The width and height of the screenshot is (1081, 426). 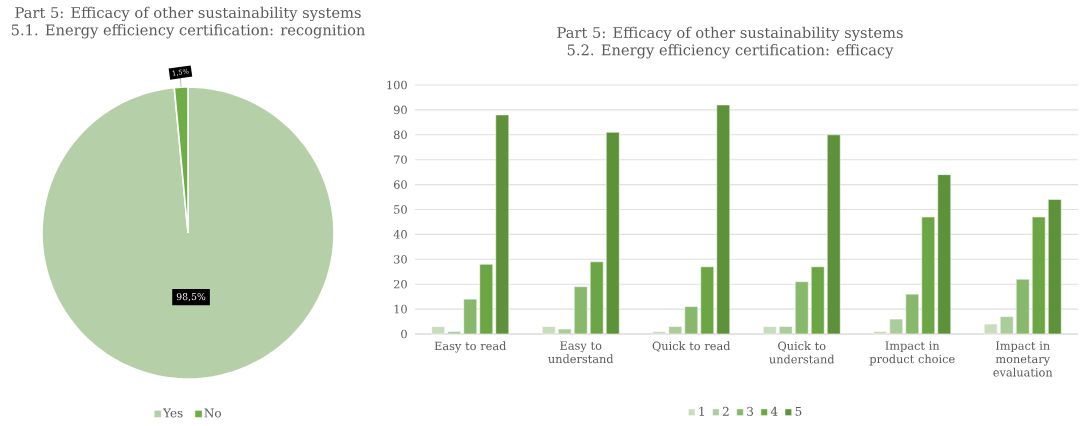 I want to click on y-tick-label: 50, so click(x=400, y=209).